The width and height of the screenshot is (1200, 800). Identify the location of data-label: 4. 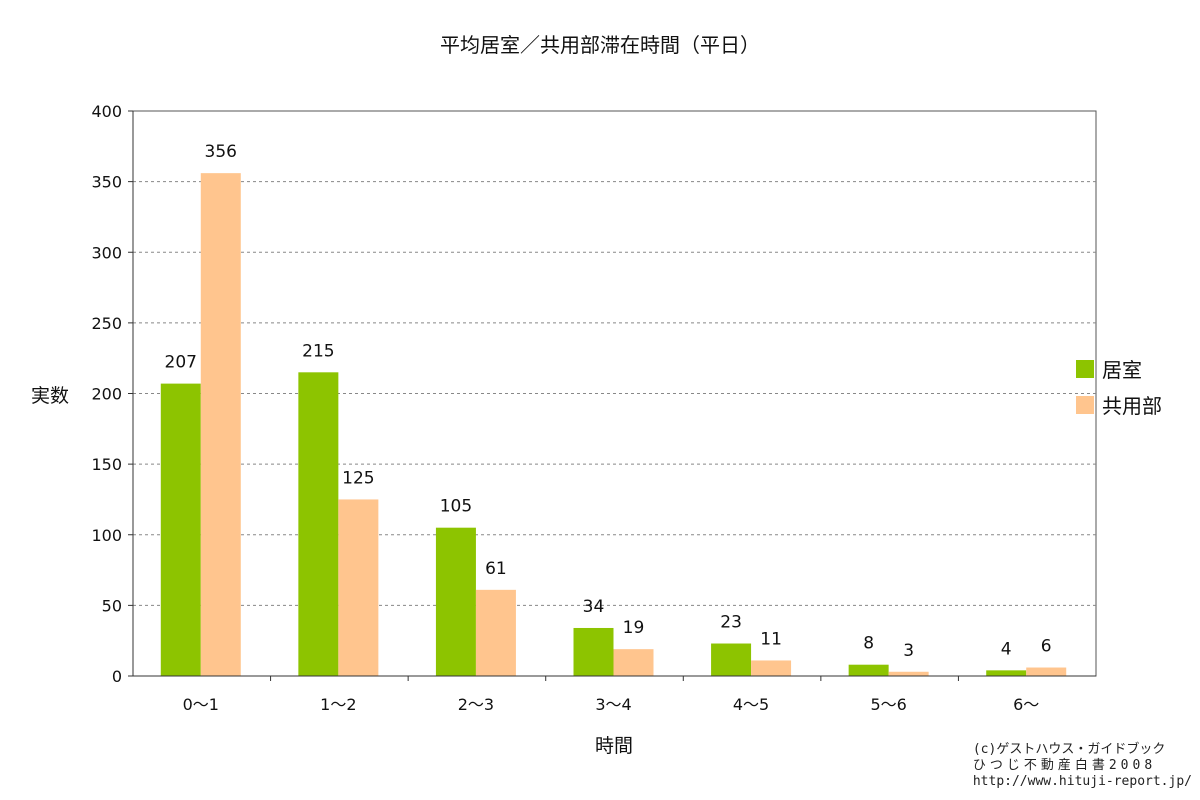
(1006, 649).